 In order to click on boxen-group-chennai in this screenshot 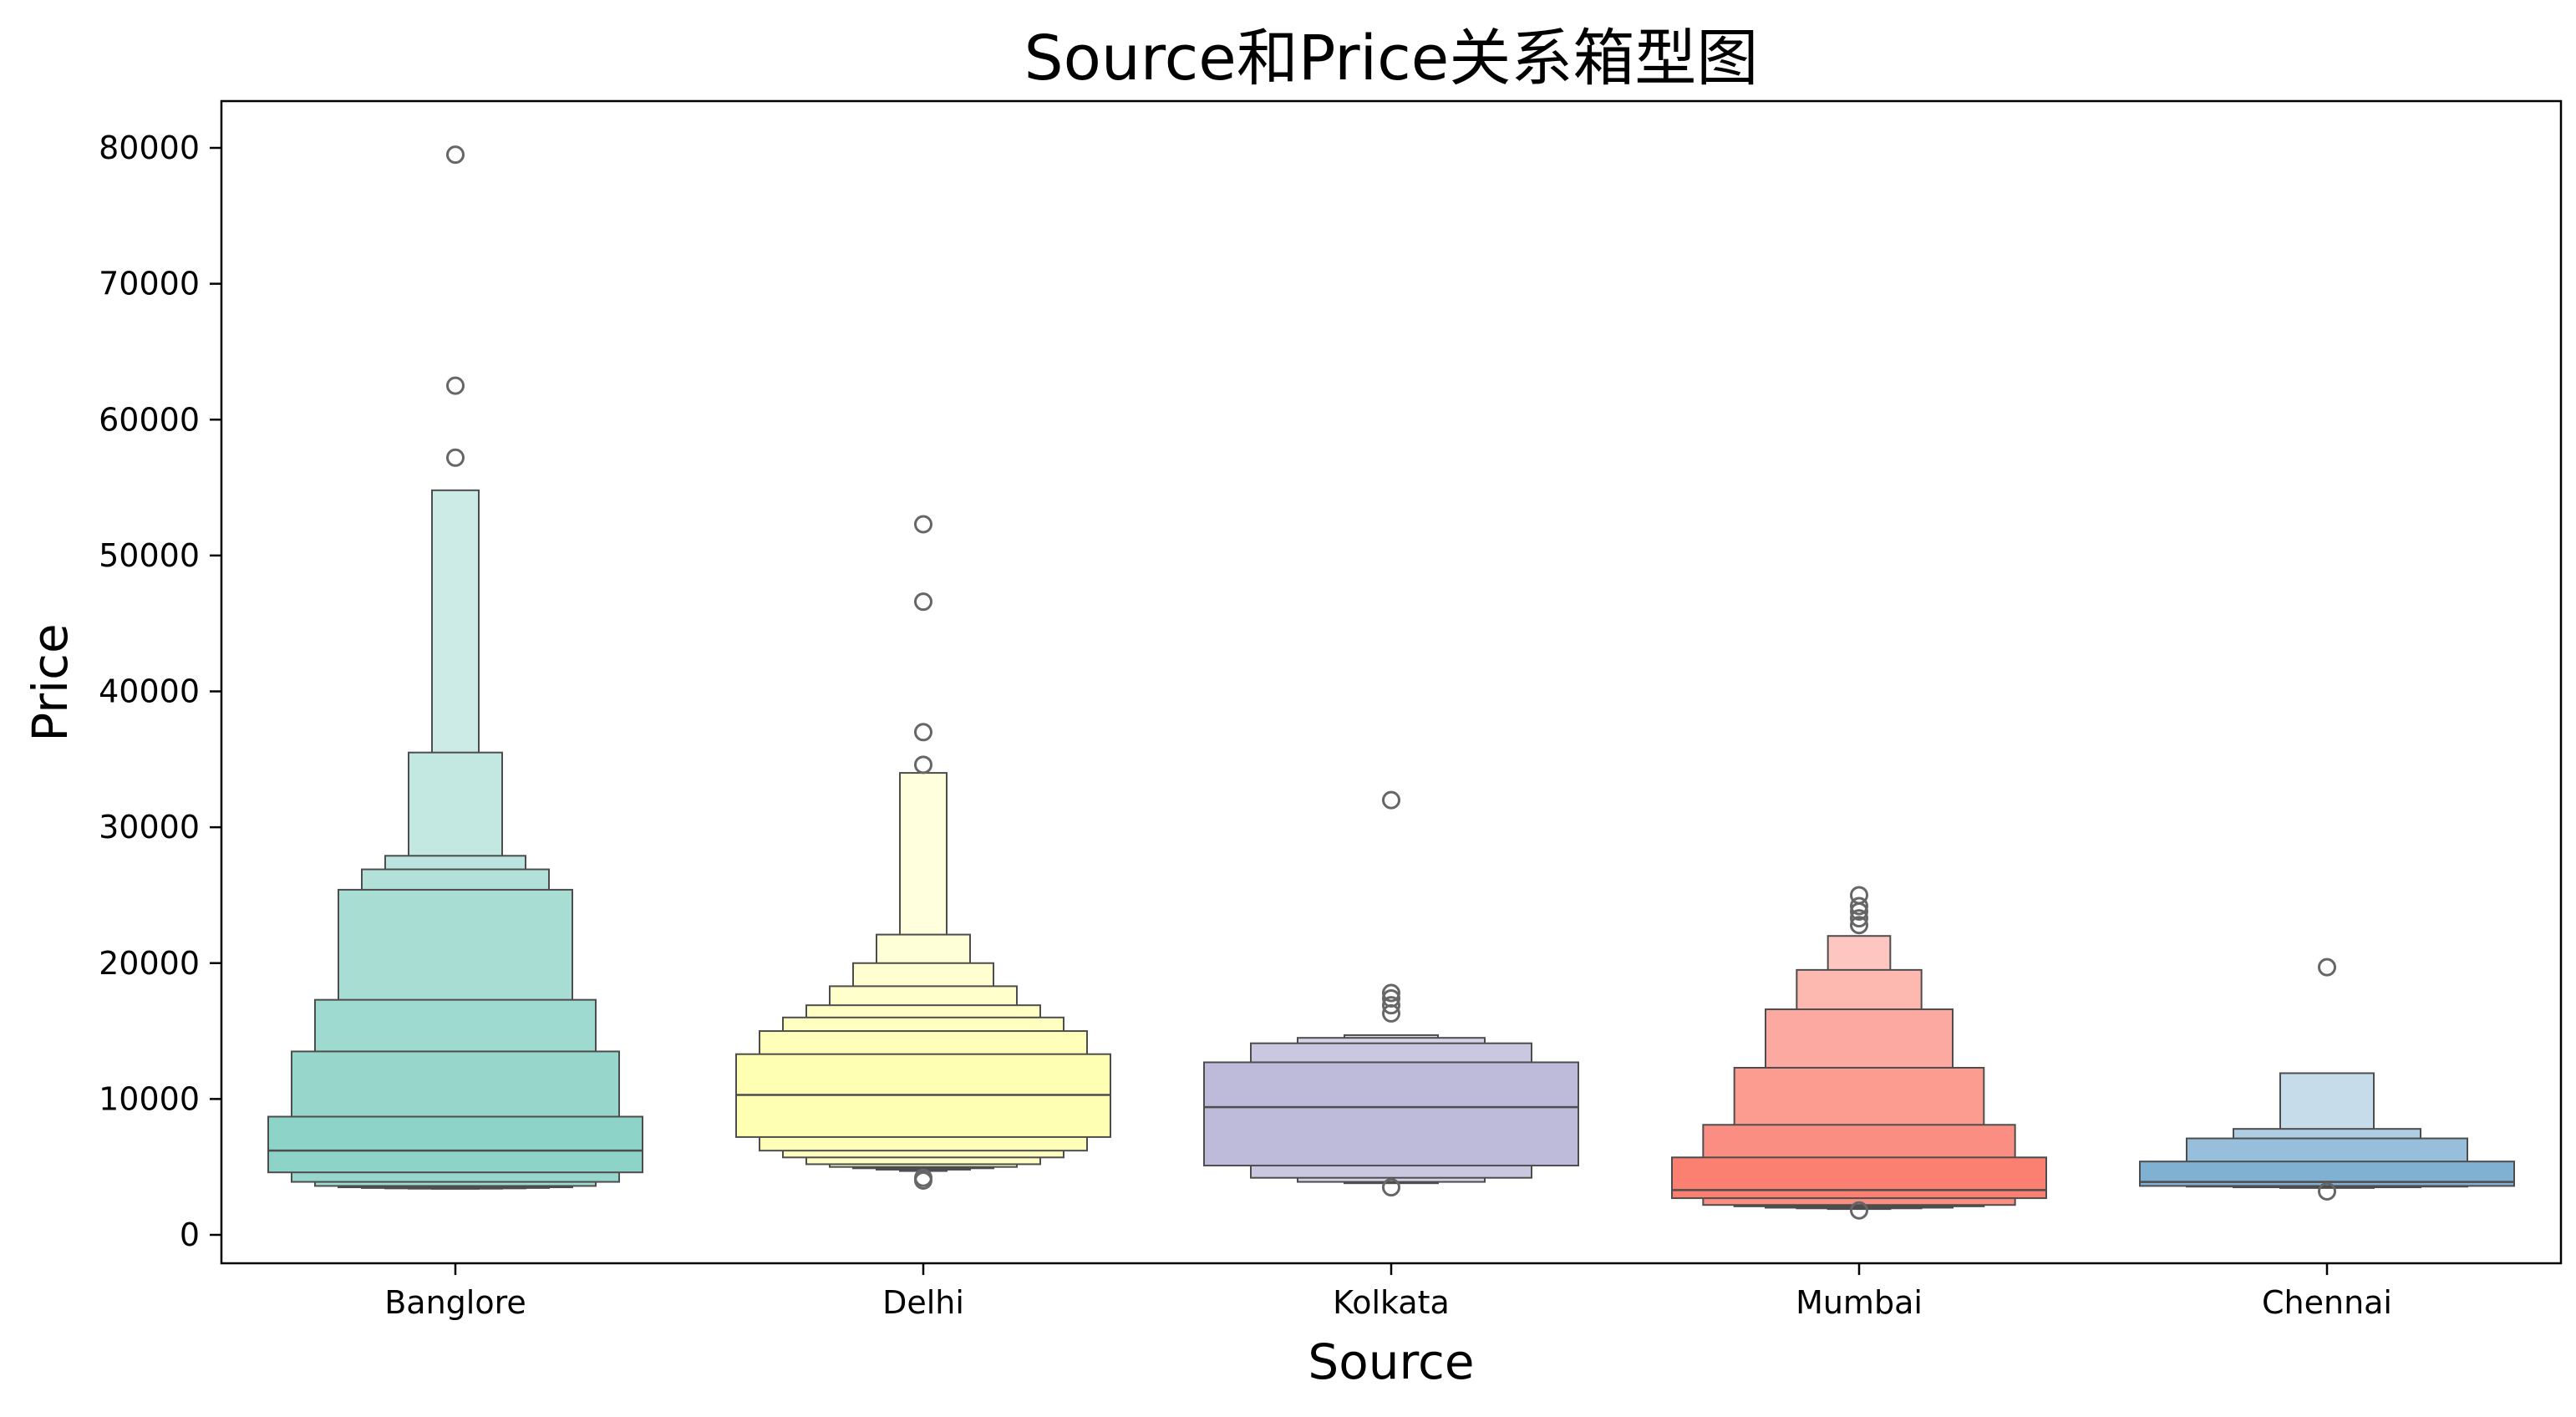, I will do `click(2327, 1079)`.